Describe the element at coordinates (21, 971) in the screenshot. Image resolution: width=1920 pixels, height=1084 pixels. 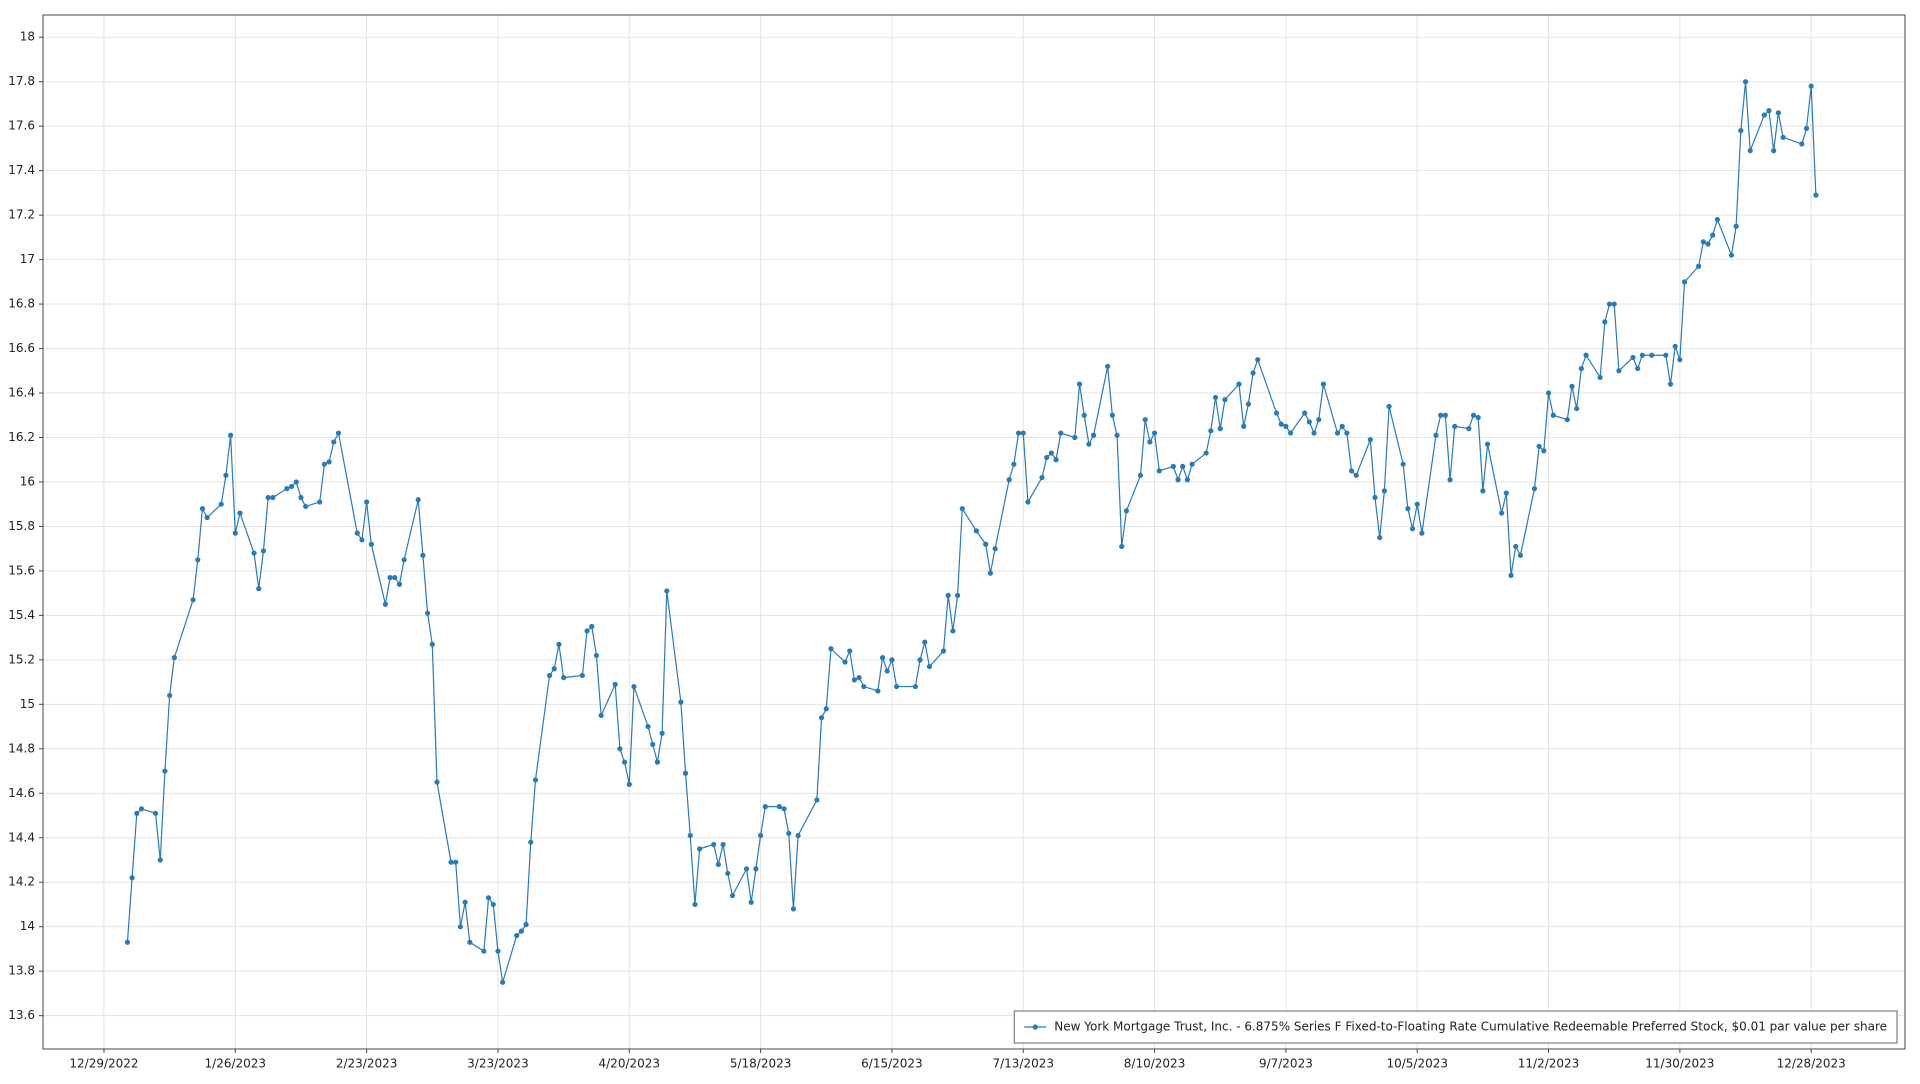
I see `y-tick-label: 13.8` at that location.